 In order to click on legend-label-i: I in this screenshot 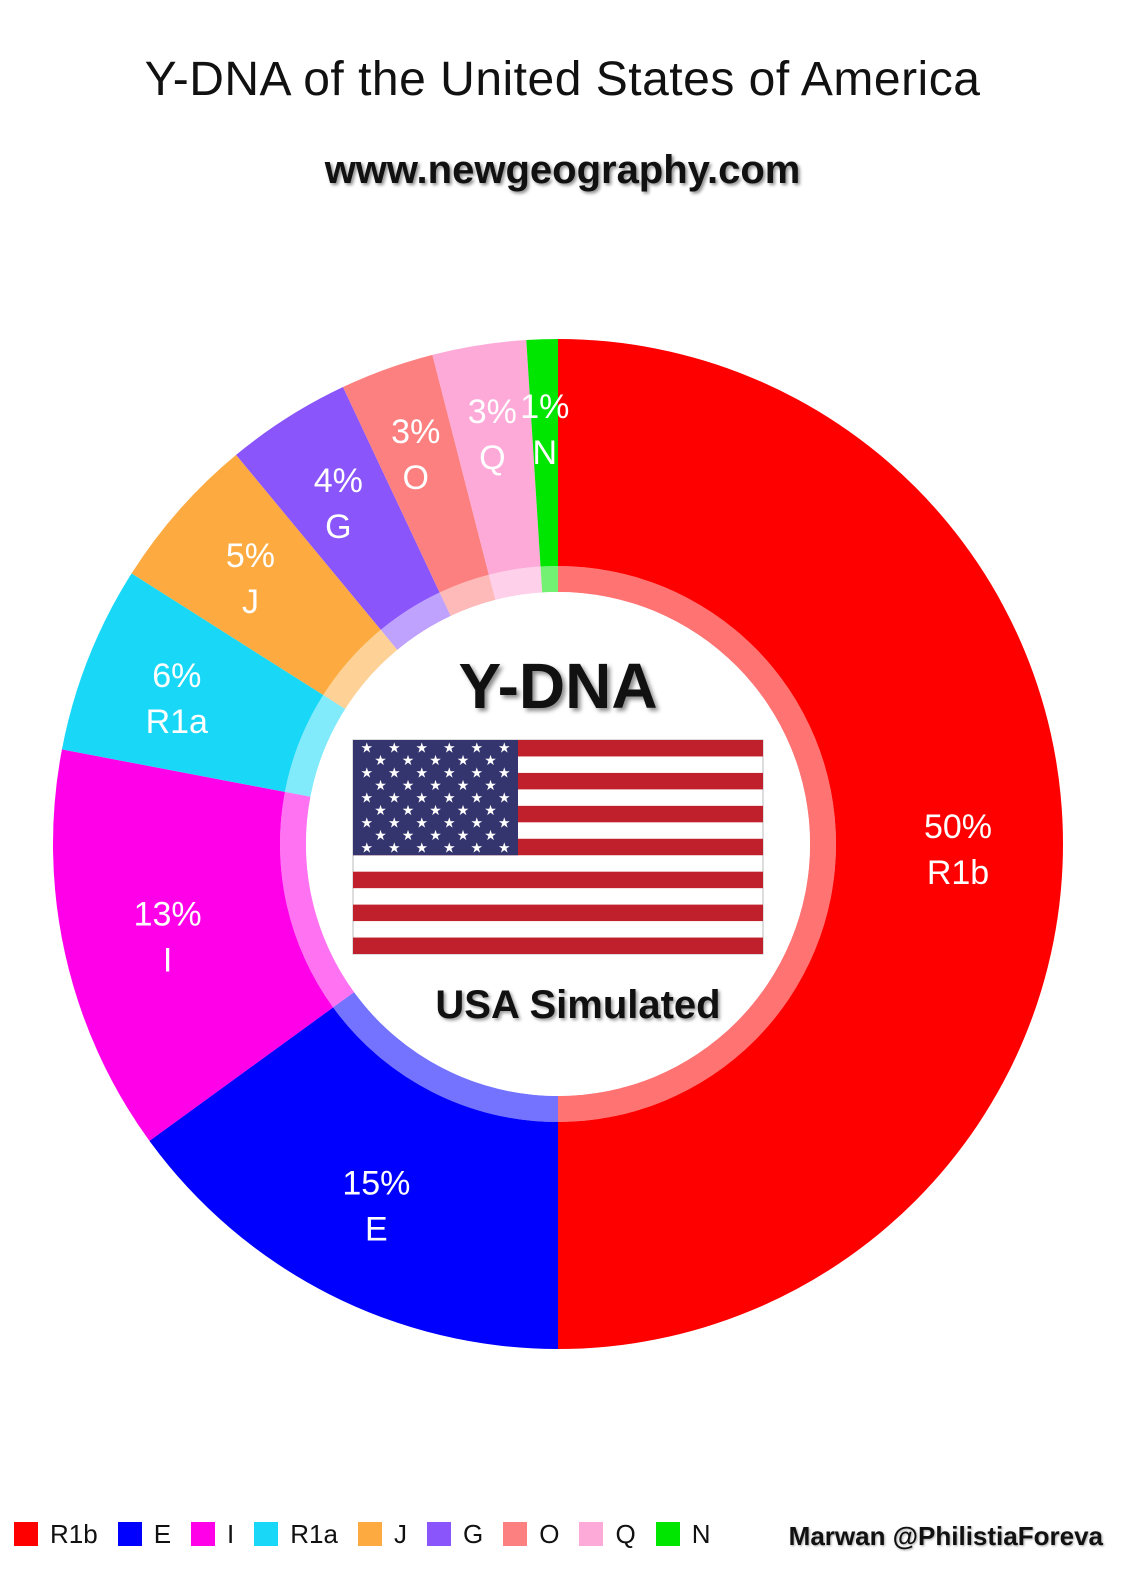, I will do `click(231, 1533)`.